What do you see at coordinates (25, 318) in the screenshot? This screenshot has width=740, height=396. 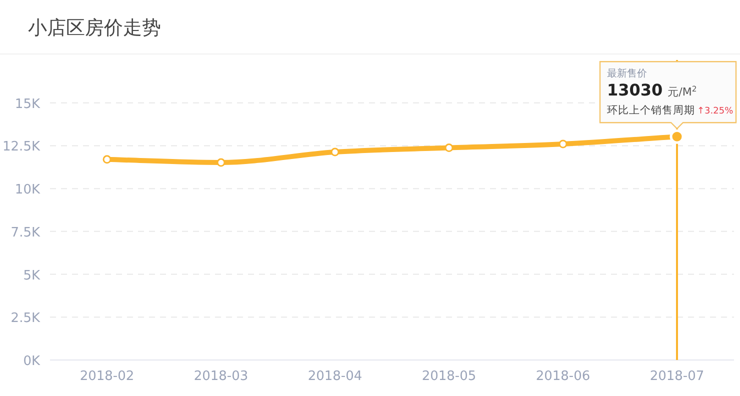 I see `y-tick-label: 2.5K` at bounding box center [25, 318].